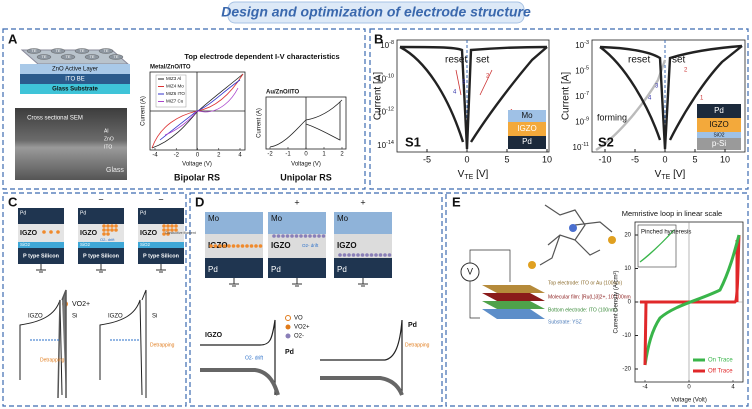 The image size is (752, 409). Describe the element at coordinates (75, 89) in the screenshot. I see `panel-a-shape` at that location.